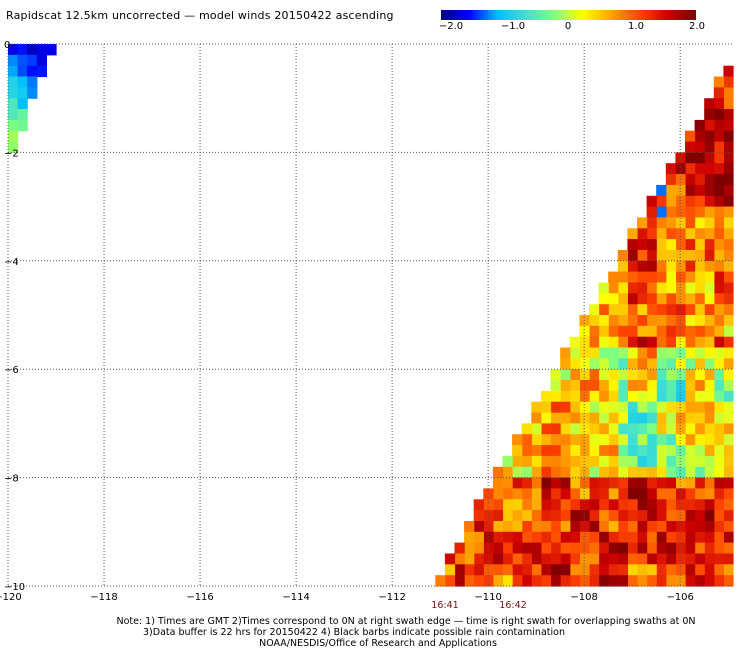 The height and width of the screenshot is (650, 740). I want to click on colorbar-tick-label: 2.0, so click(697, 26).